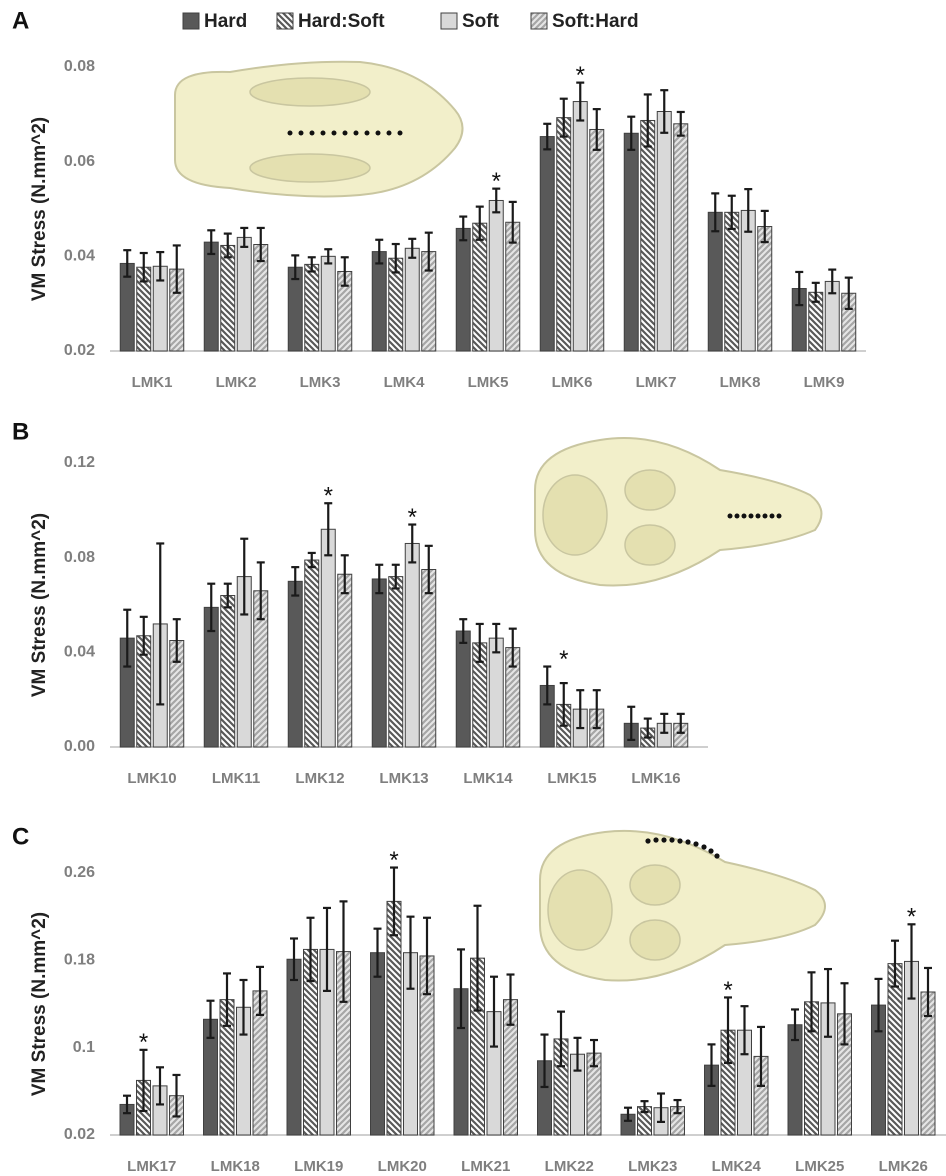 The height and width of the screenshot is (1176, 946). Describe the element at coordinates (84, 1047) in the screenshot. I see `y-tick-label: 0.1` at that location.